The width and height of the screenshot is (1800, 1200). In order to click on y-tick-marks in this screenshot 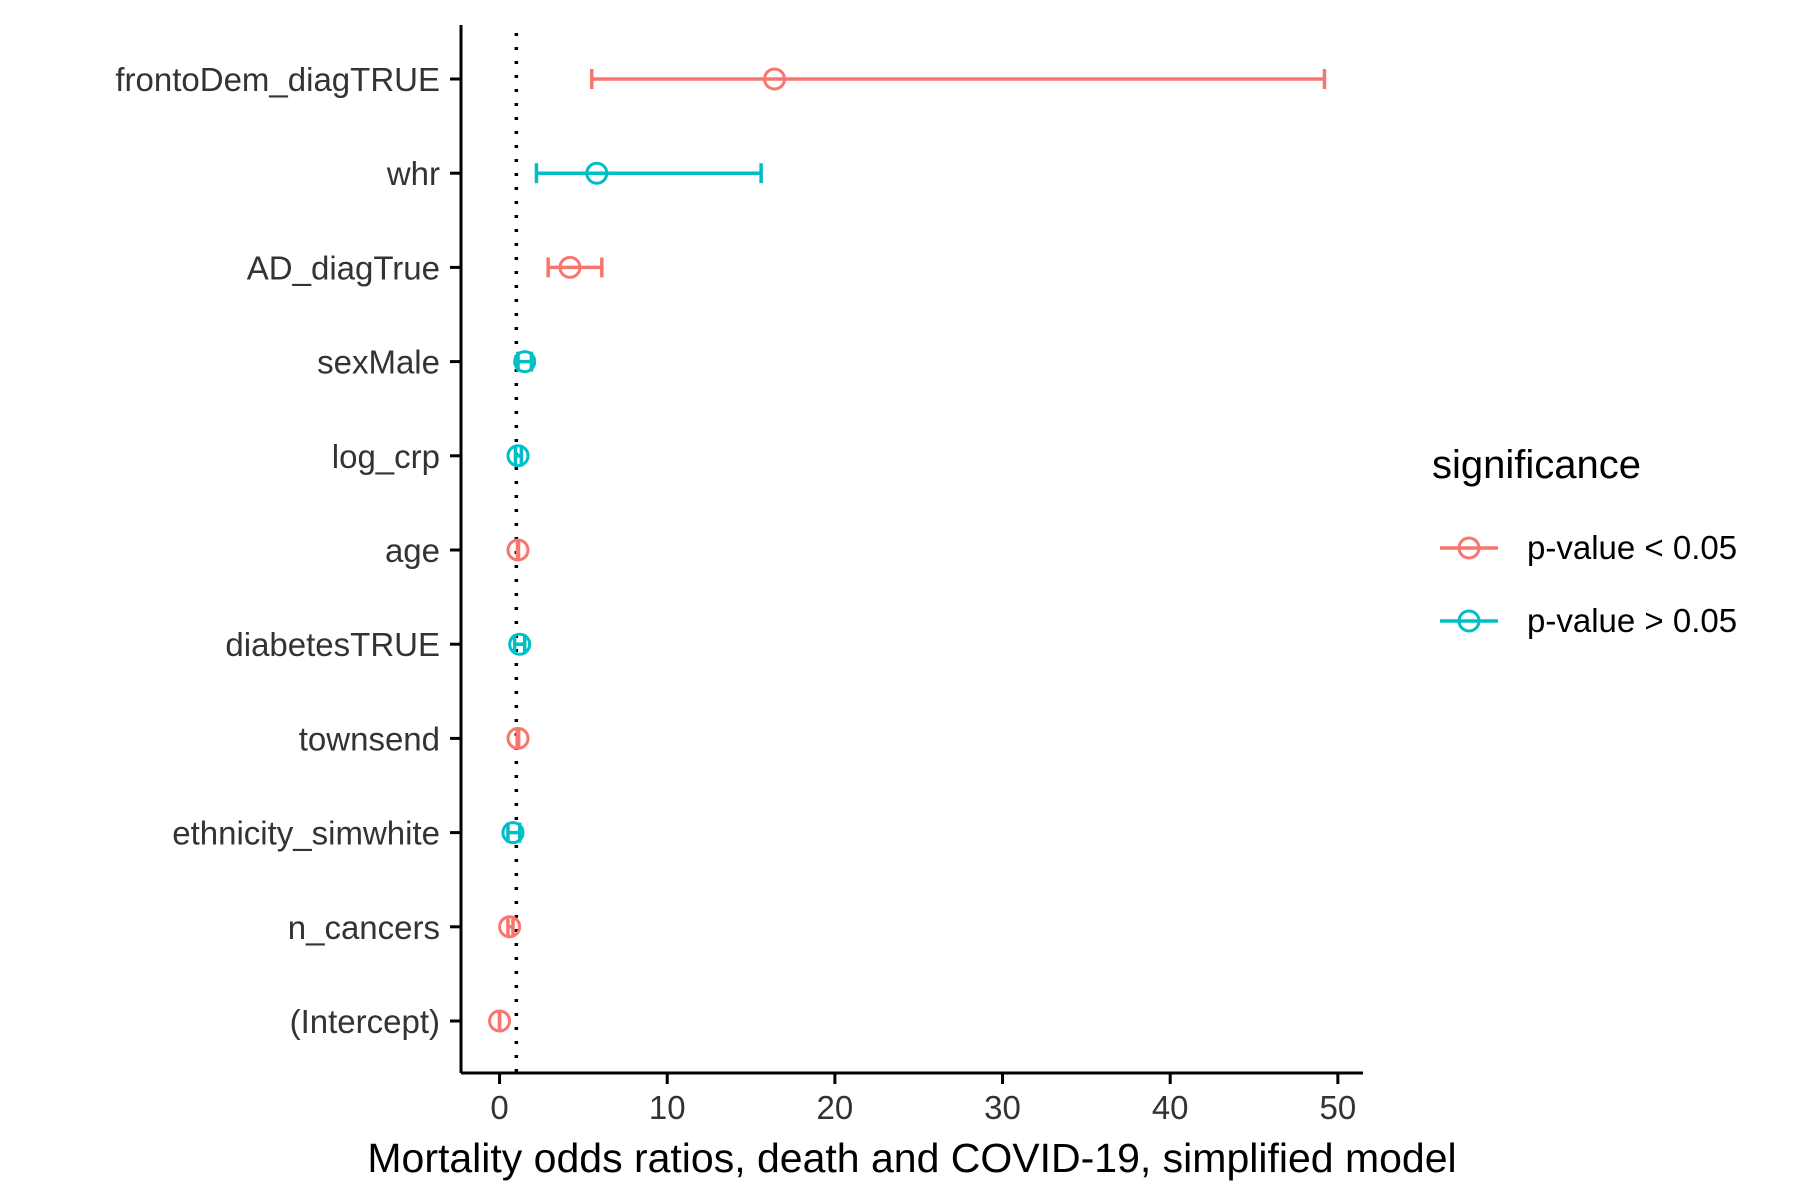, I will do `click(455, 550)`.